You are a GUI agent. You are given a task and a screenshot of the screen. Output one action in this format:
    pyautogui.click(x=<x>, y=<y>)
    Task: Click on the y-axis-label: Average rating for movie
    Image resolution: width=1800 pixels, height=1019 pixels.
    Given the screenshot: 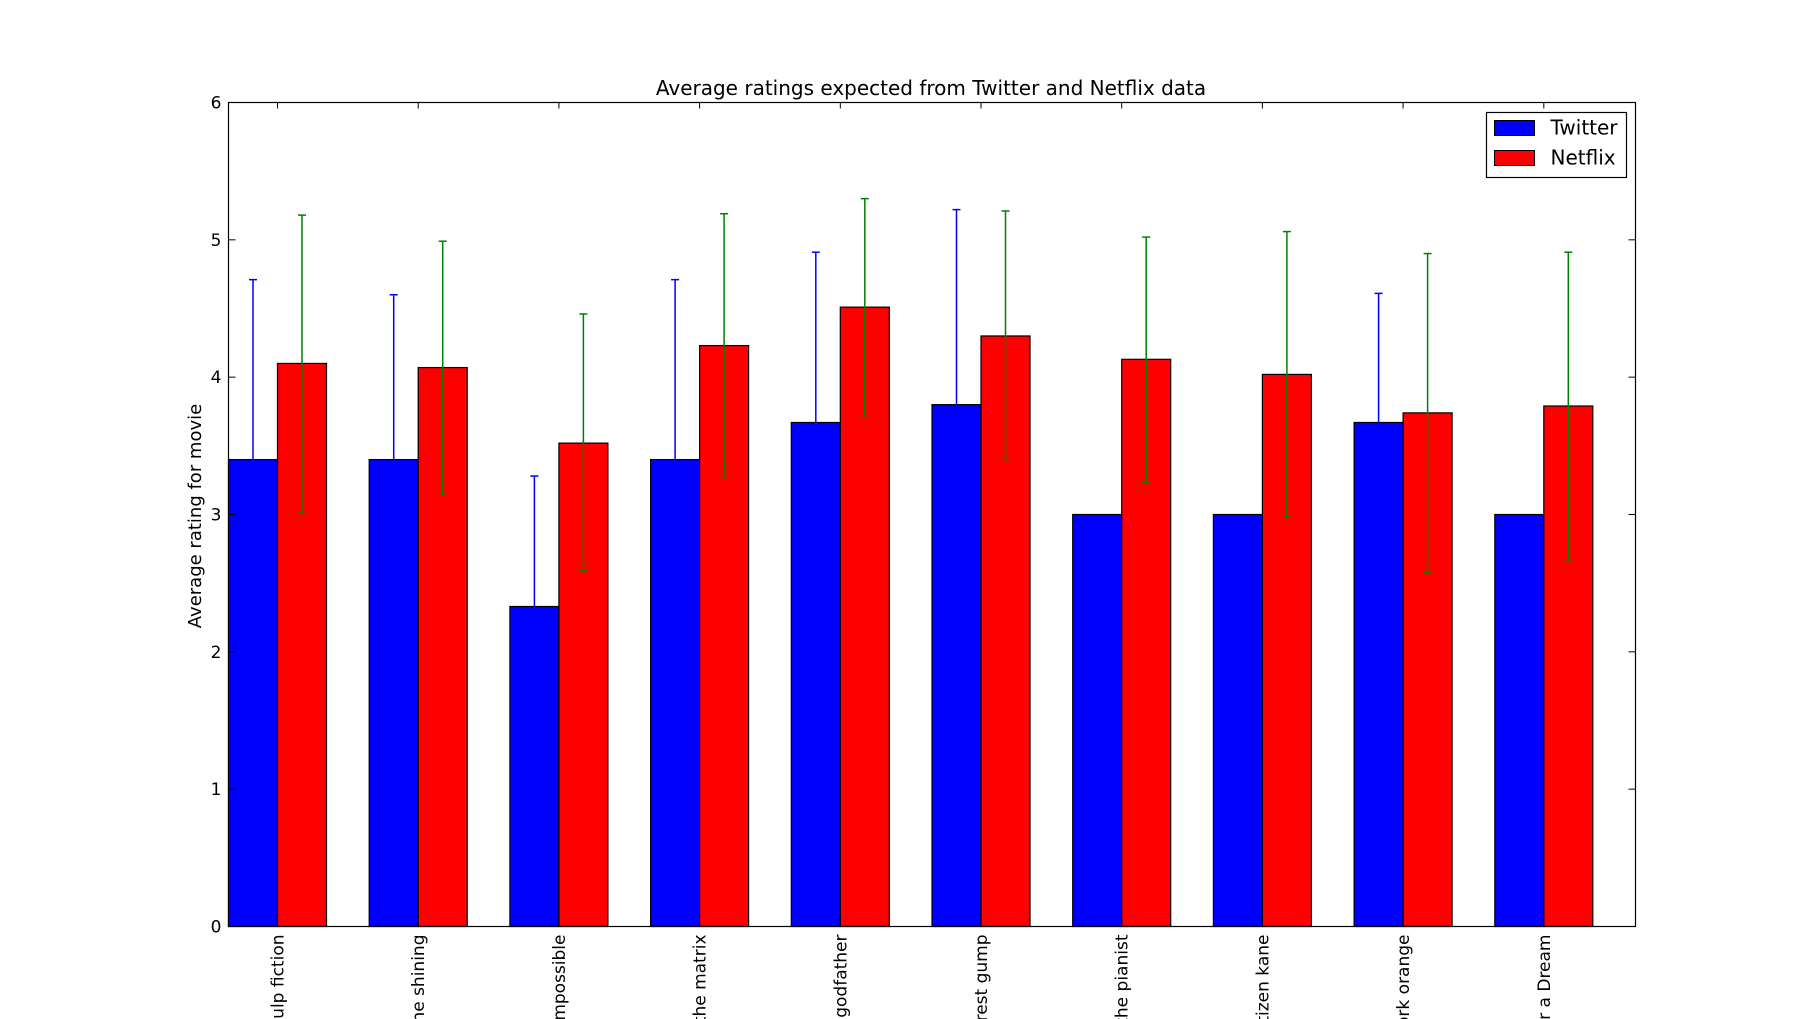 What is the action you would take?
    pyautogui.click(x=195, y=516)
    